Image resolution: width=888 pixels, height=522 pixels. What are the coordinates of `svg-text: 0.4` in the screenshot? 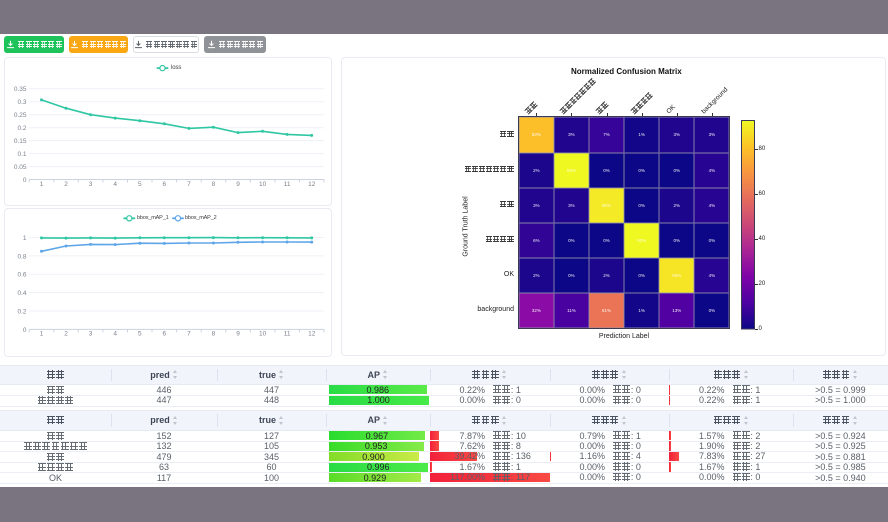 It's located at (21, 293).